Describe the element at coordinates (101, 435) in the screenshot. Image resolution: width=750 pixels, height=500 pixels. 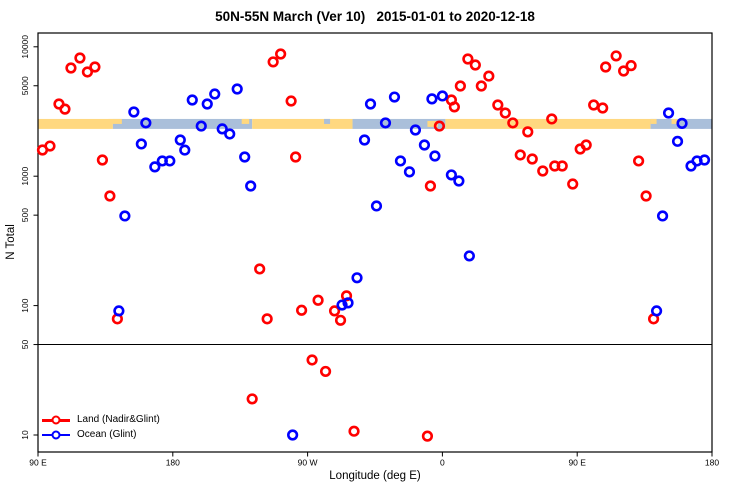
I see `legend-item-ocean: Ocean (Glint)` at that location.